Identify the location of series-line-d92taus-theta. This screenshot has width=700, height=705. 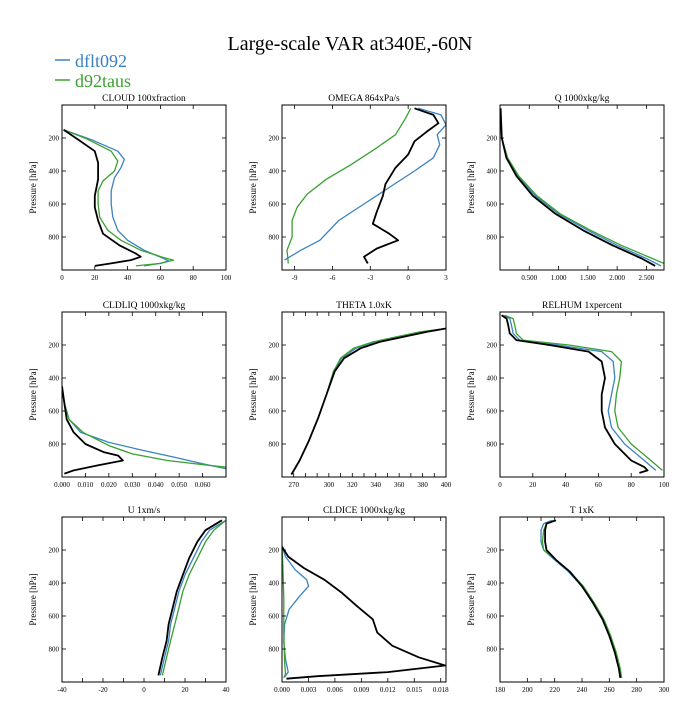
(368, 401).